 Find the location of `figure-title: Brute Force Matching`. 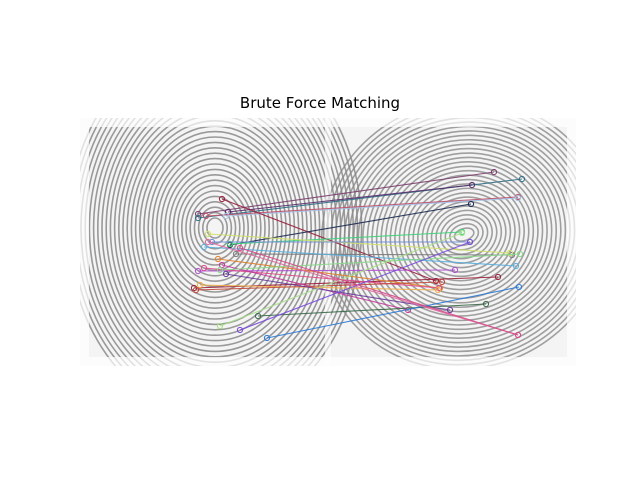

figure-title: Brute Force Matching is located at coordinates (320, 103).